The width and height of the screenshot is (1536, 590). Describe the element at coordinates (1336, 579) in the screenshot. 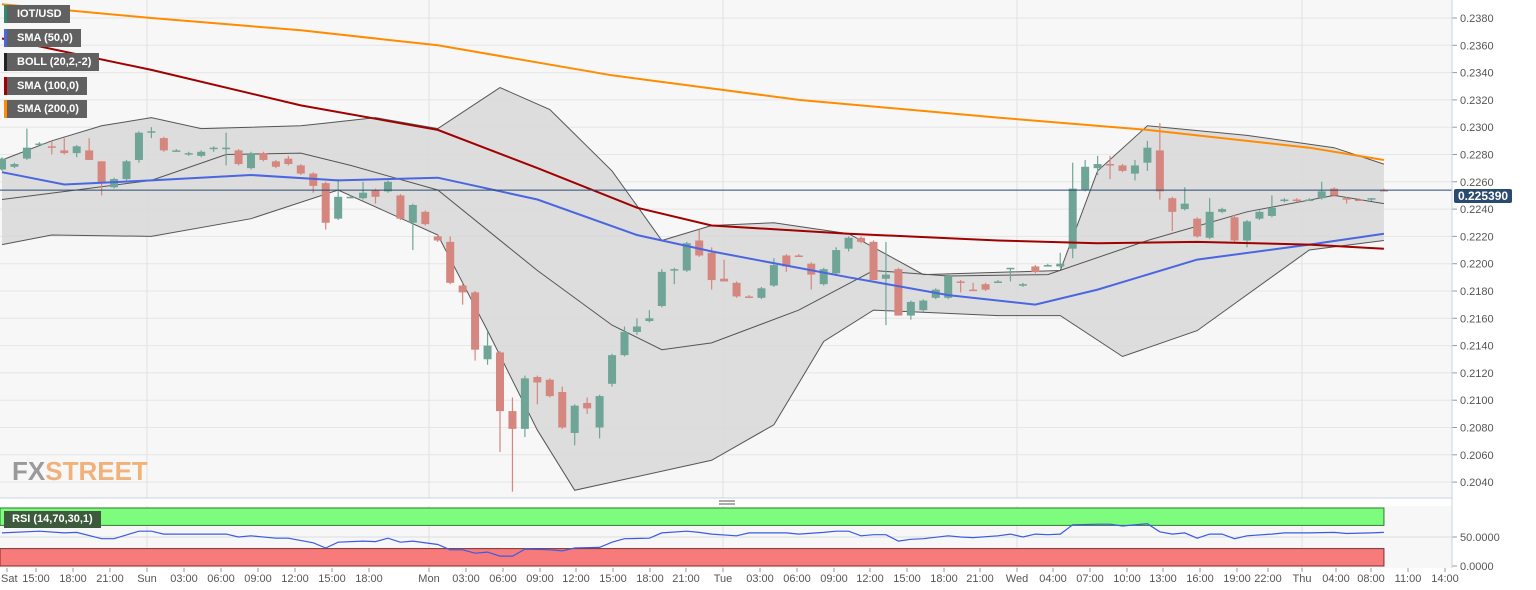

I see `time-tick-label: 04:00` at that location.